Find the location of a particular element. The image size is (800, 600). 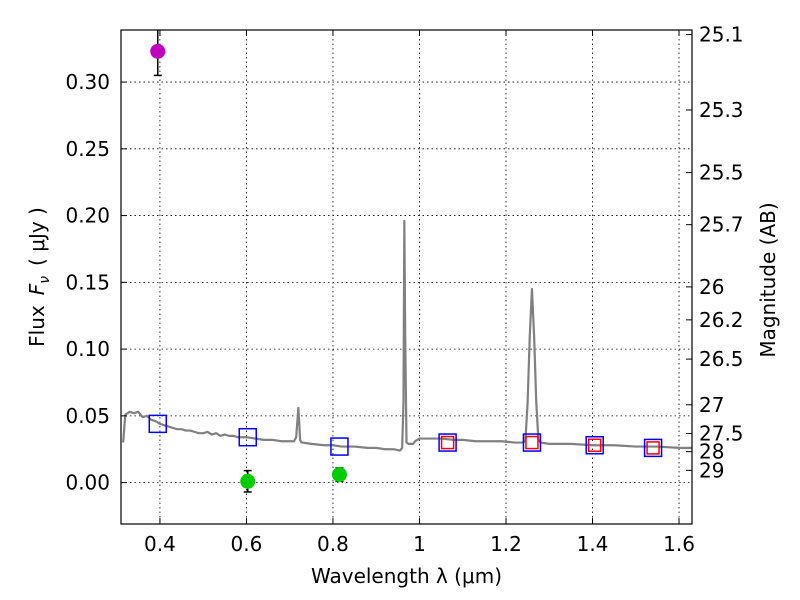

y-axis-label-sub: ν is located at coordinates (45, 280).